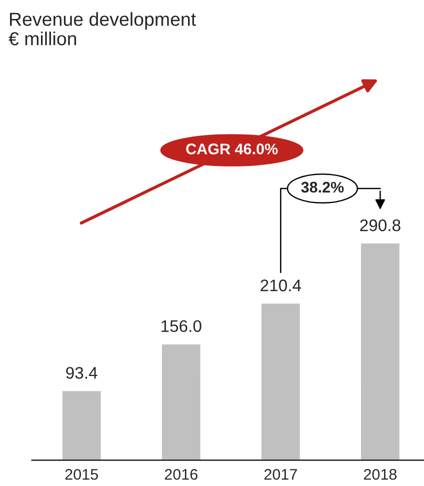 Image resolution: width=424 pixels, height=486 pixels. Describe the element at coordinates (380, 225) in the screenshot. I see `data-label: 290.8` at that location.